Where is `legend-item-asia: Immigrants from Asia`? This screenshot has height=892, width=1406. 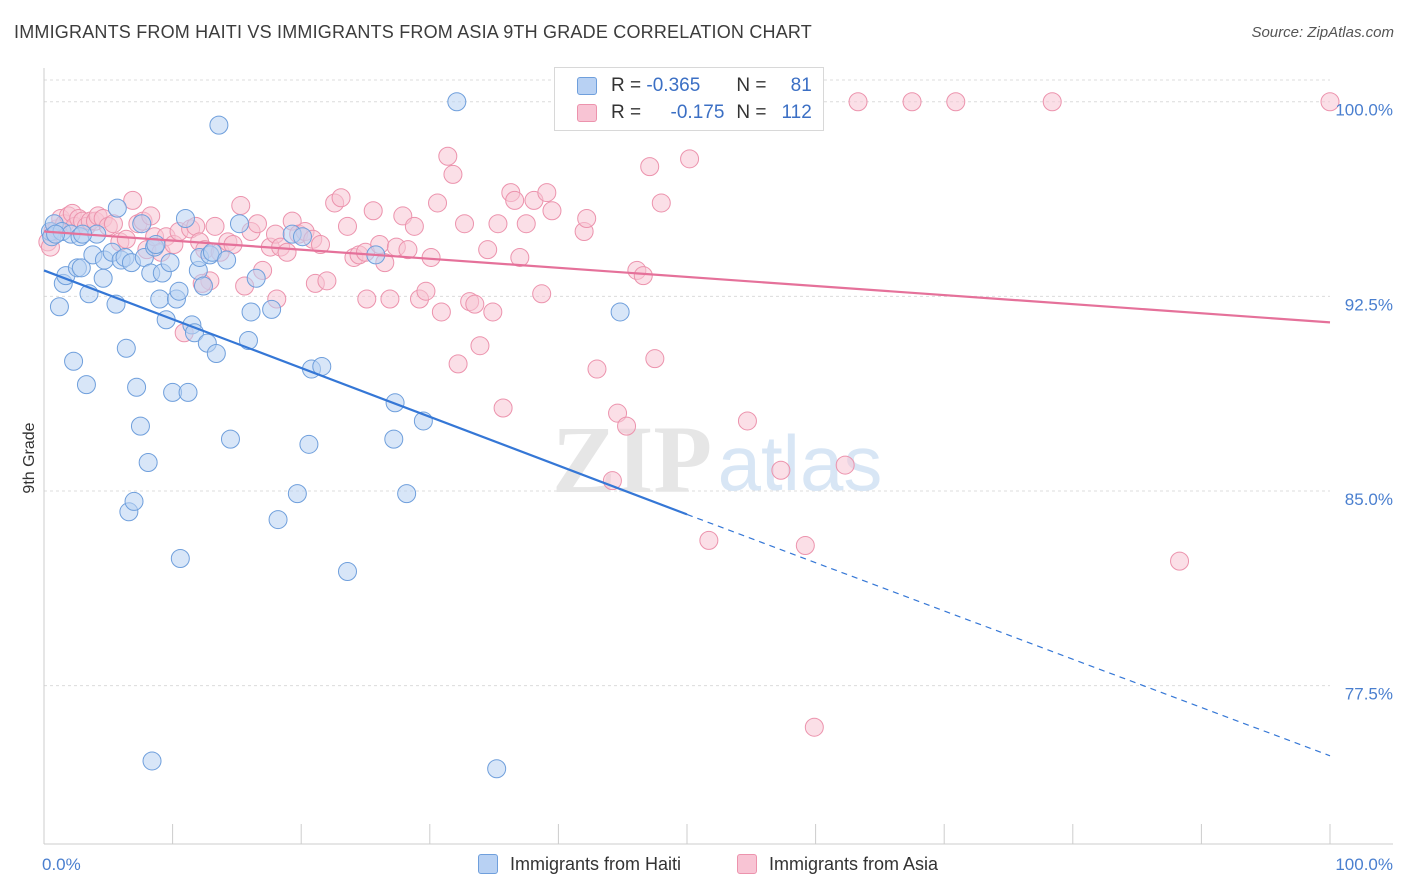 legend-item-asia: Immigrants from Asia is located at coordinates (837, 864).